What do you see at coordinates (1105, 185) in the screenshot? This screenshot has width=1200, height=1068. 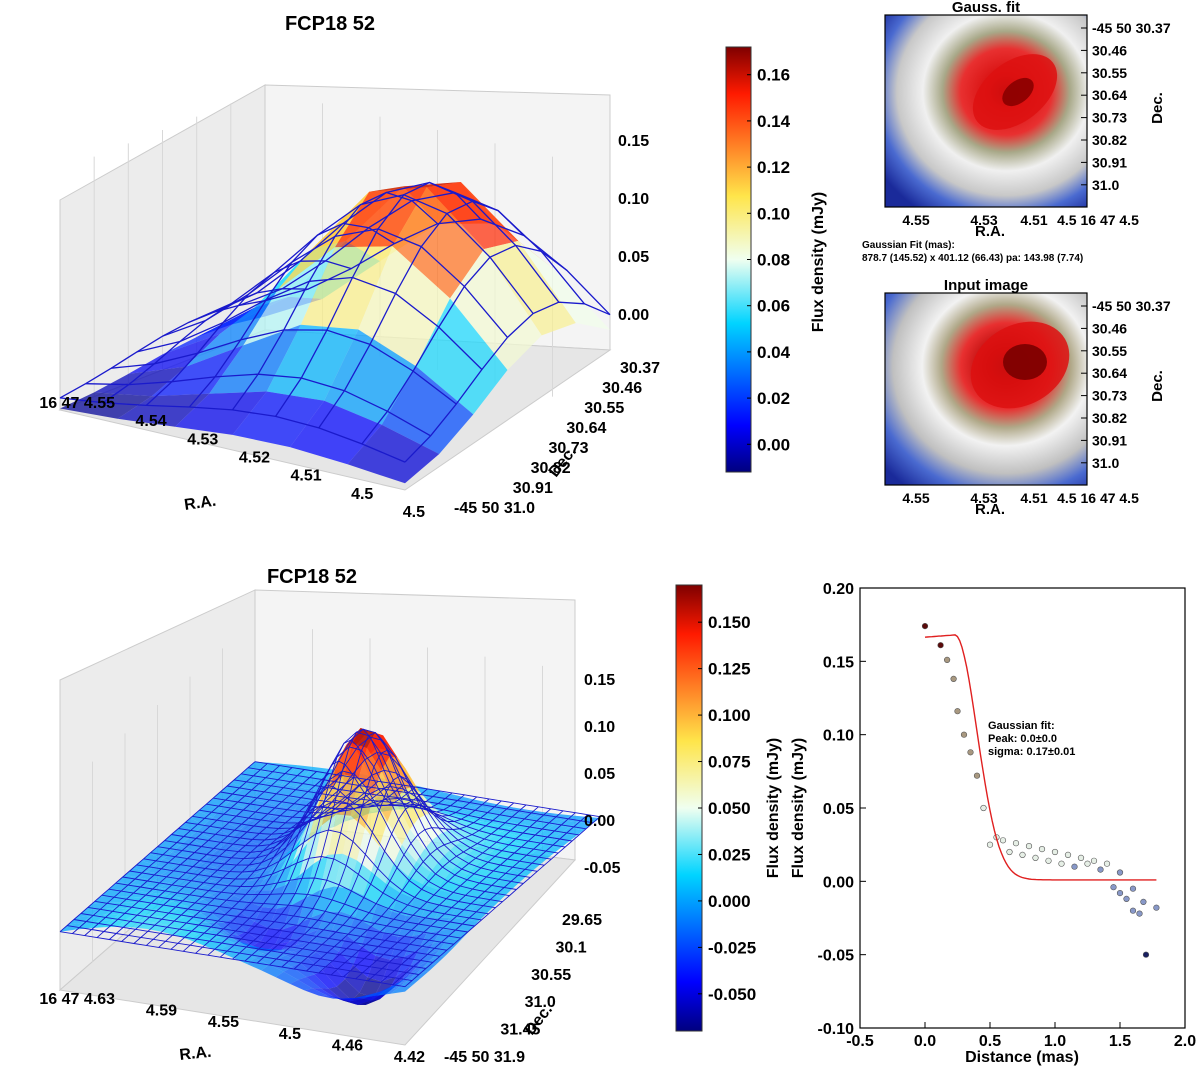 I see `heatmap-y-tick-label: 31.0` at bounding box center [1105, 185].